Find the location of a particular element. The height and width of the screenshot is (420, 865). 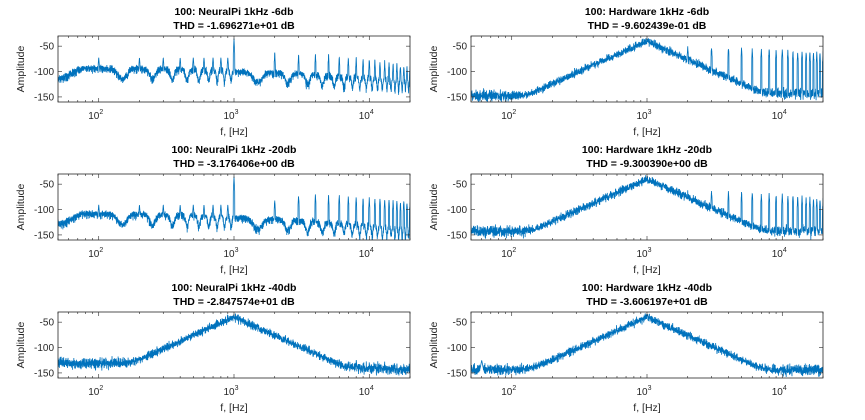

subplot-thd: THD = -9.602439e-01 dB is located at coordinates (647, 26).